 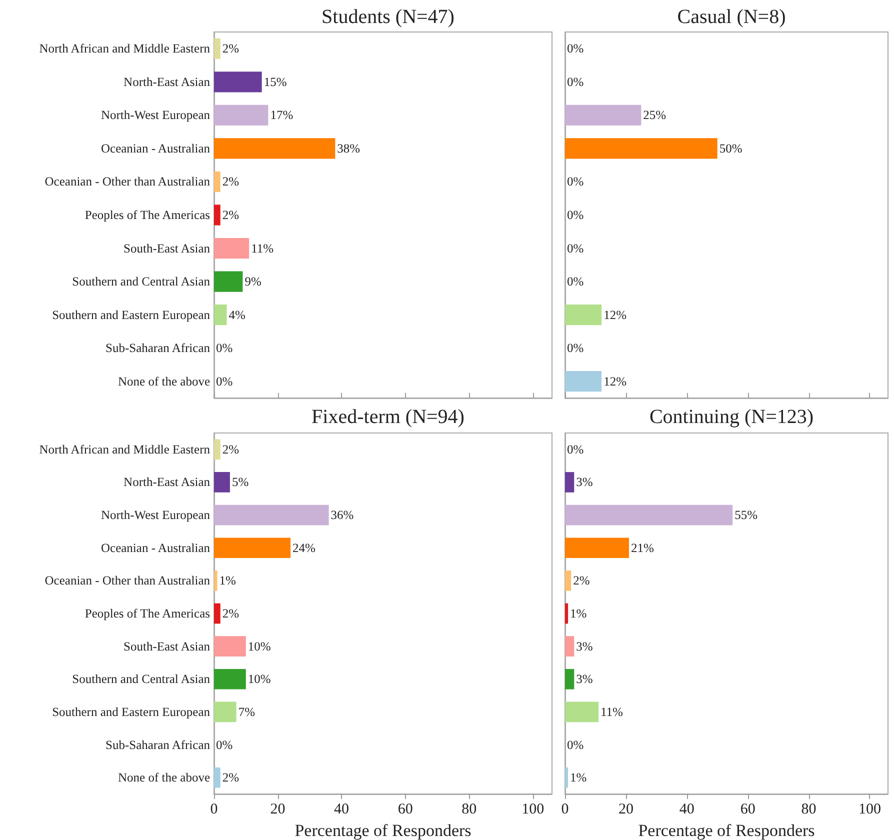 I want to click on data-label: 36%, so click(x=342, y=515).